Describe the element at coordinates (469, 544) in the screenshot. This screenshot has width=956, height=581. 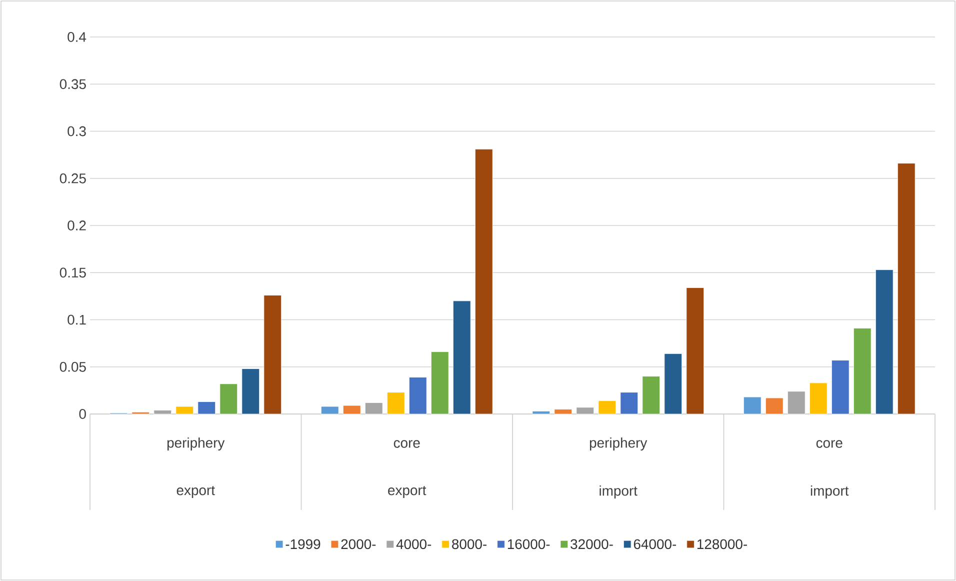
I see `legend-label: 8000-` at that location.